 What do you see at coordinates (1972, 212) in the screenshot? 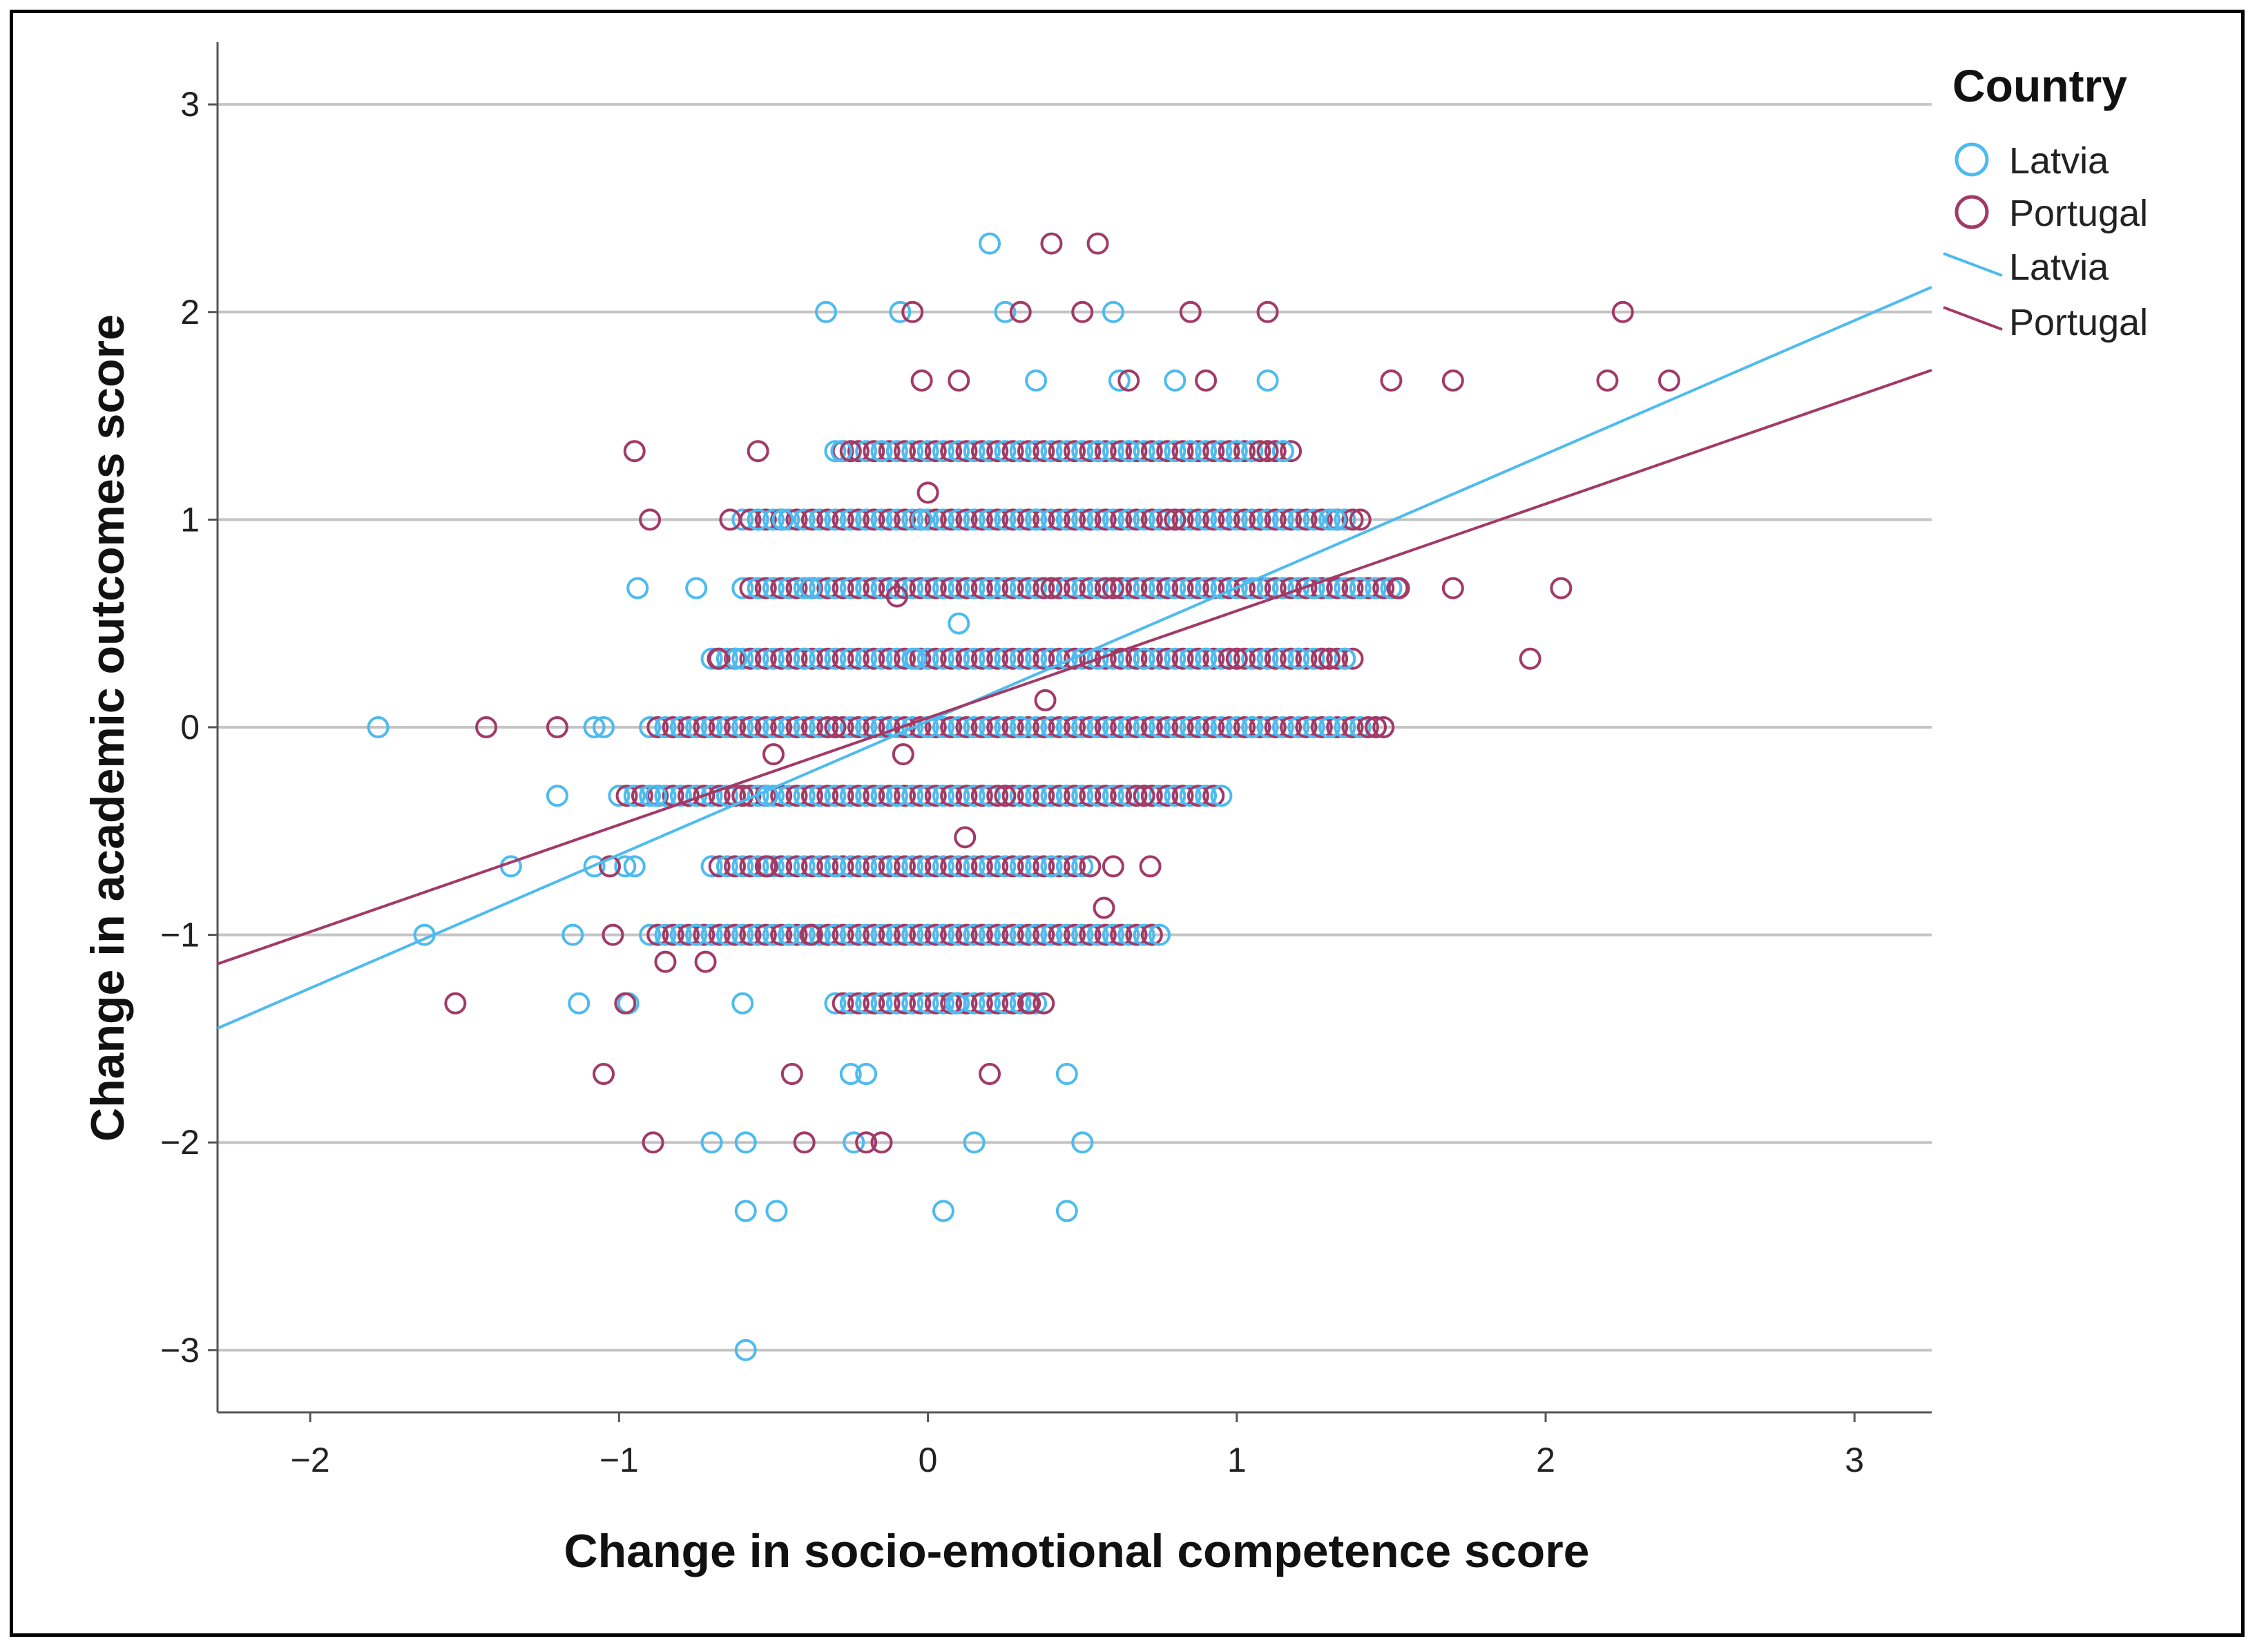
I see `legend-marker-portugal` at bounding box center [1972, 212].